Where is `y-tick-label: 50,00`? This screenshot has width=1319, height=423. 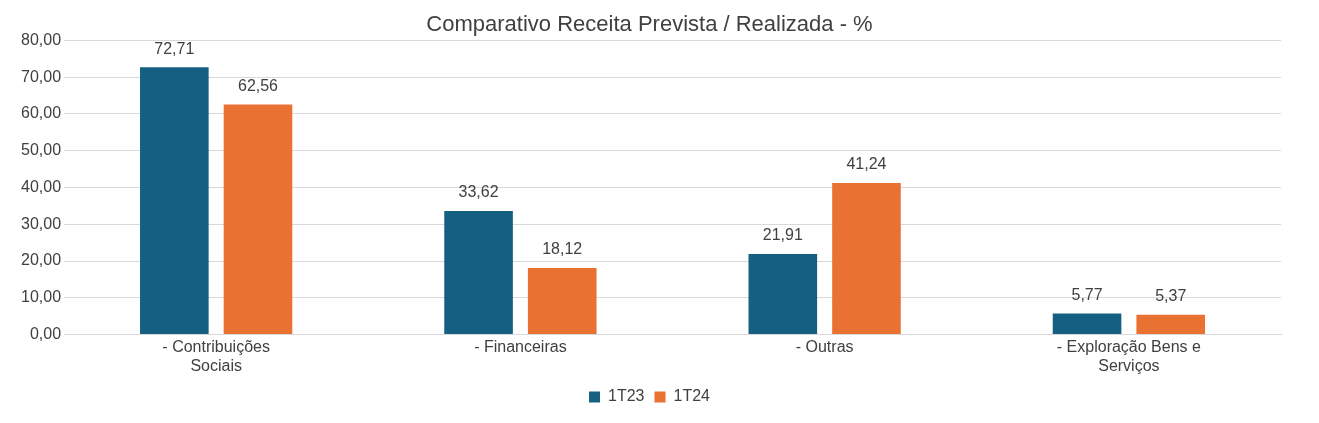 y-tick-label: 50,00 is located at coordinates (41, 150).